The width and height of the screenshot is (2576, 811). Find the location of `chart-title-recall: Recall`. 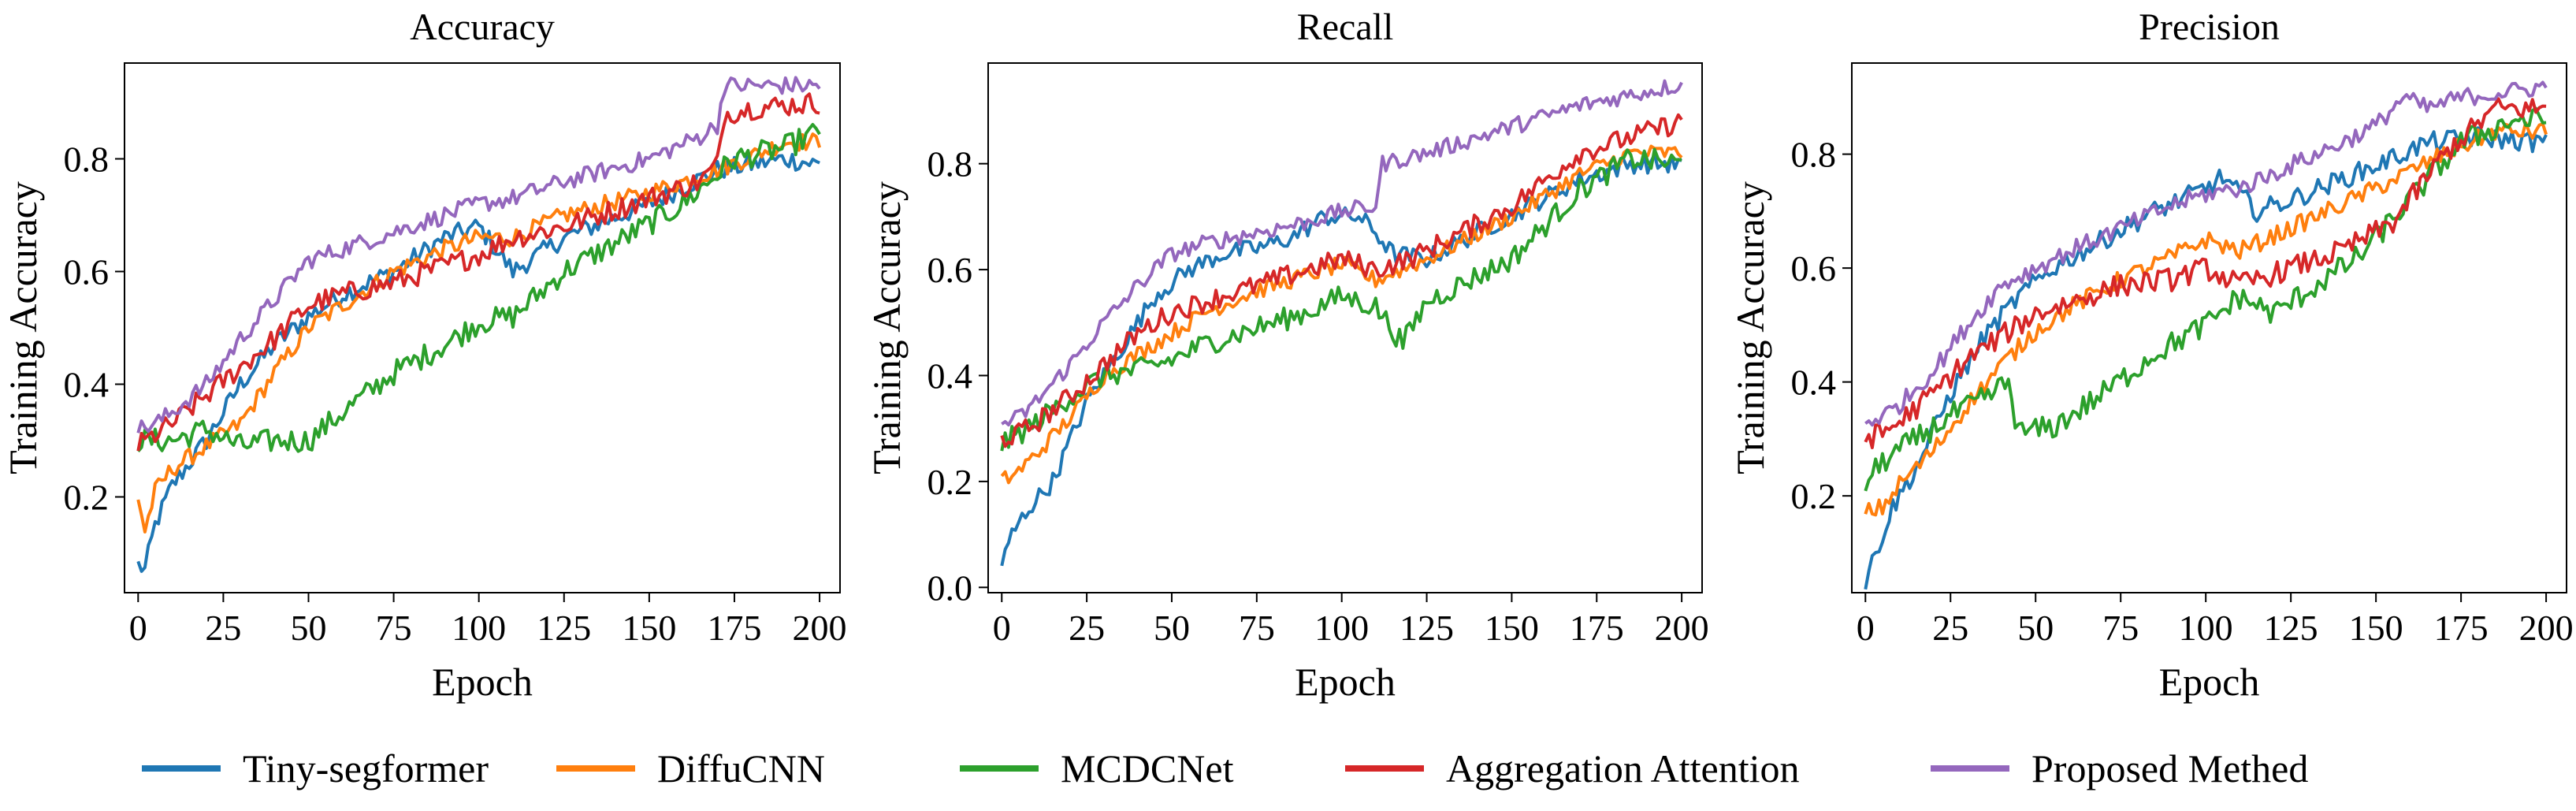

chart-title-recall: Recall is located at coordinates (1345, 27).